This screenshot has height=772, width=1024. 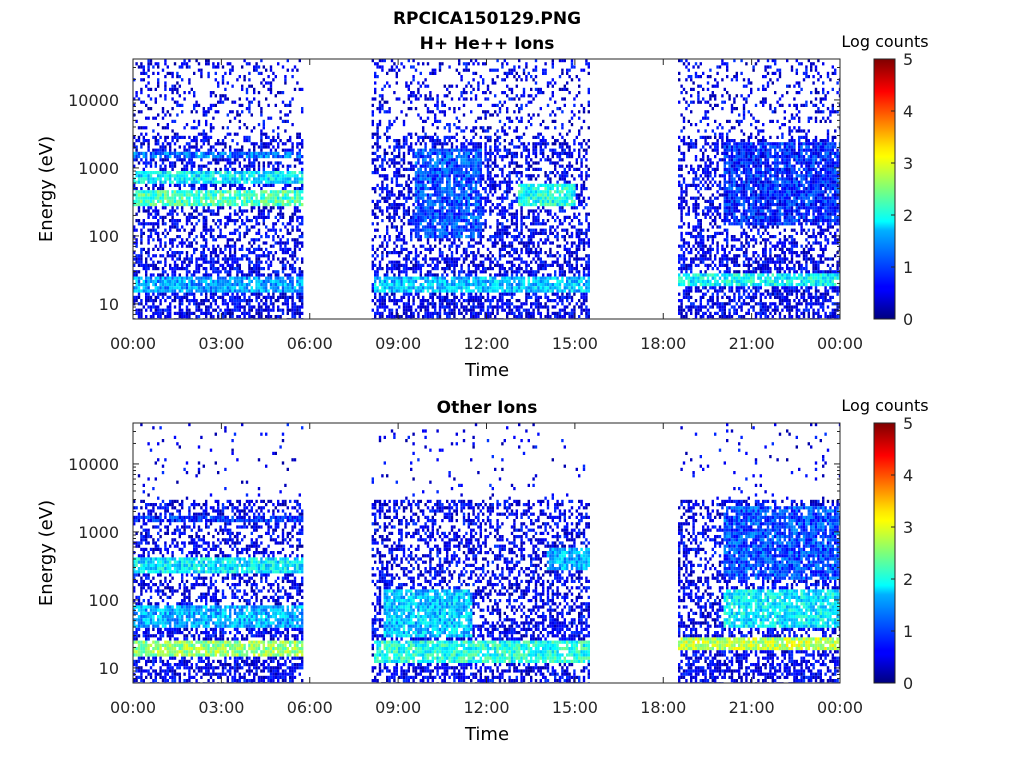 I want to click on colorbar-bottom, so click(x=884, y=553).